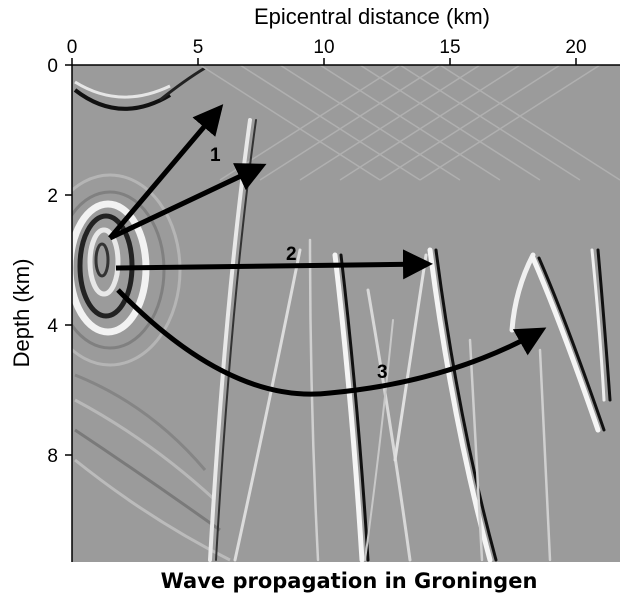  What do you see at coordinates (52, 66) in the screenshot?
I see `y-tick-label: 0` at bounding box center [52, 66].